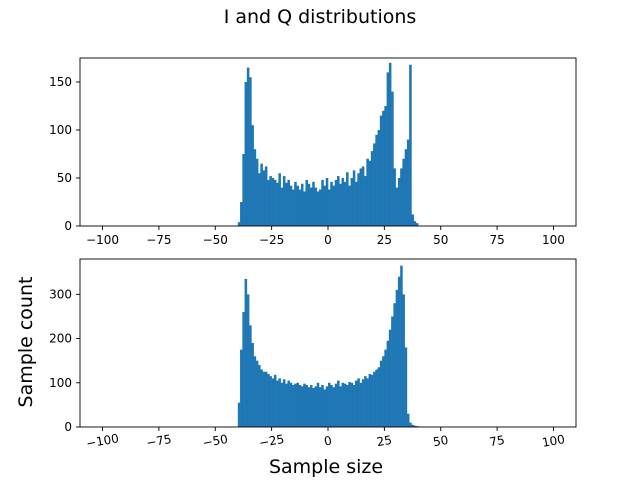 Image resolution: width=640 pixels, height=480 pixels. I want to click on figure-title: I and Q distributions, so click(320, 17).